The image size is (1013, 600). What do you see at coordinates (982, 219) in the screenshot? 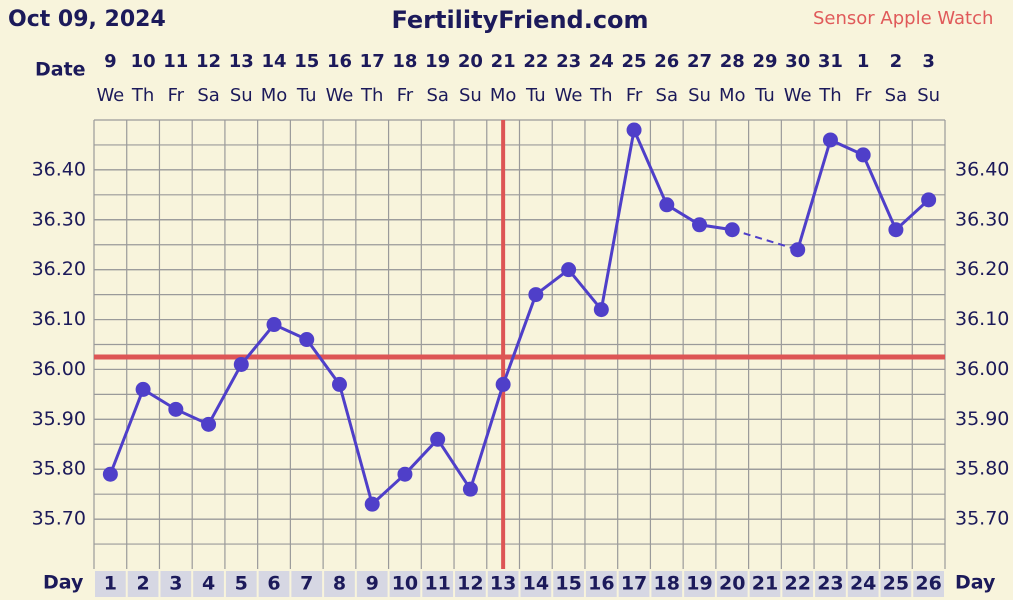
I see `y-tick-label-right: 36.30` at bounding box center [982, 219].